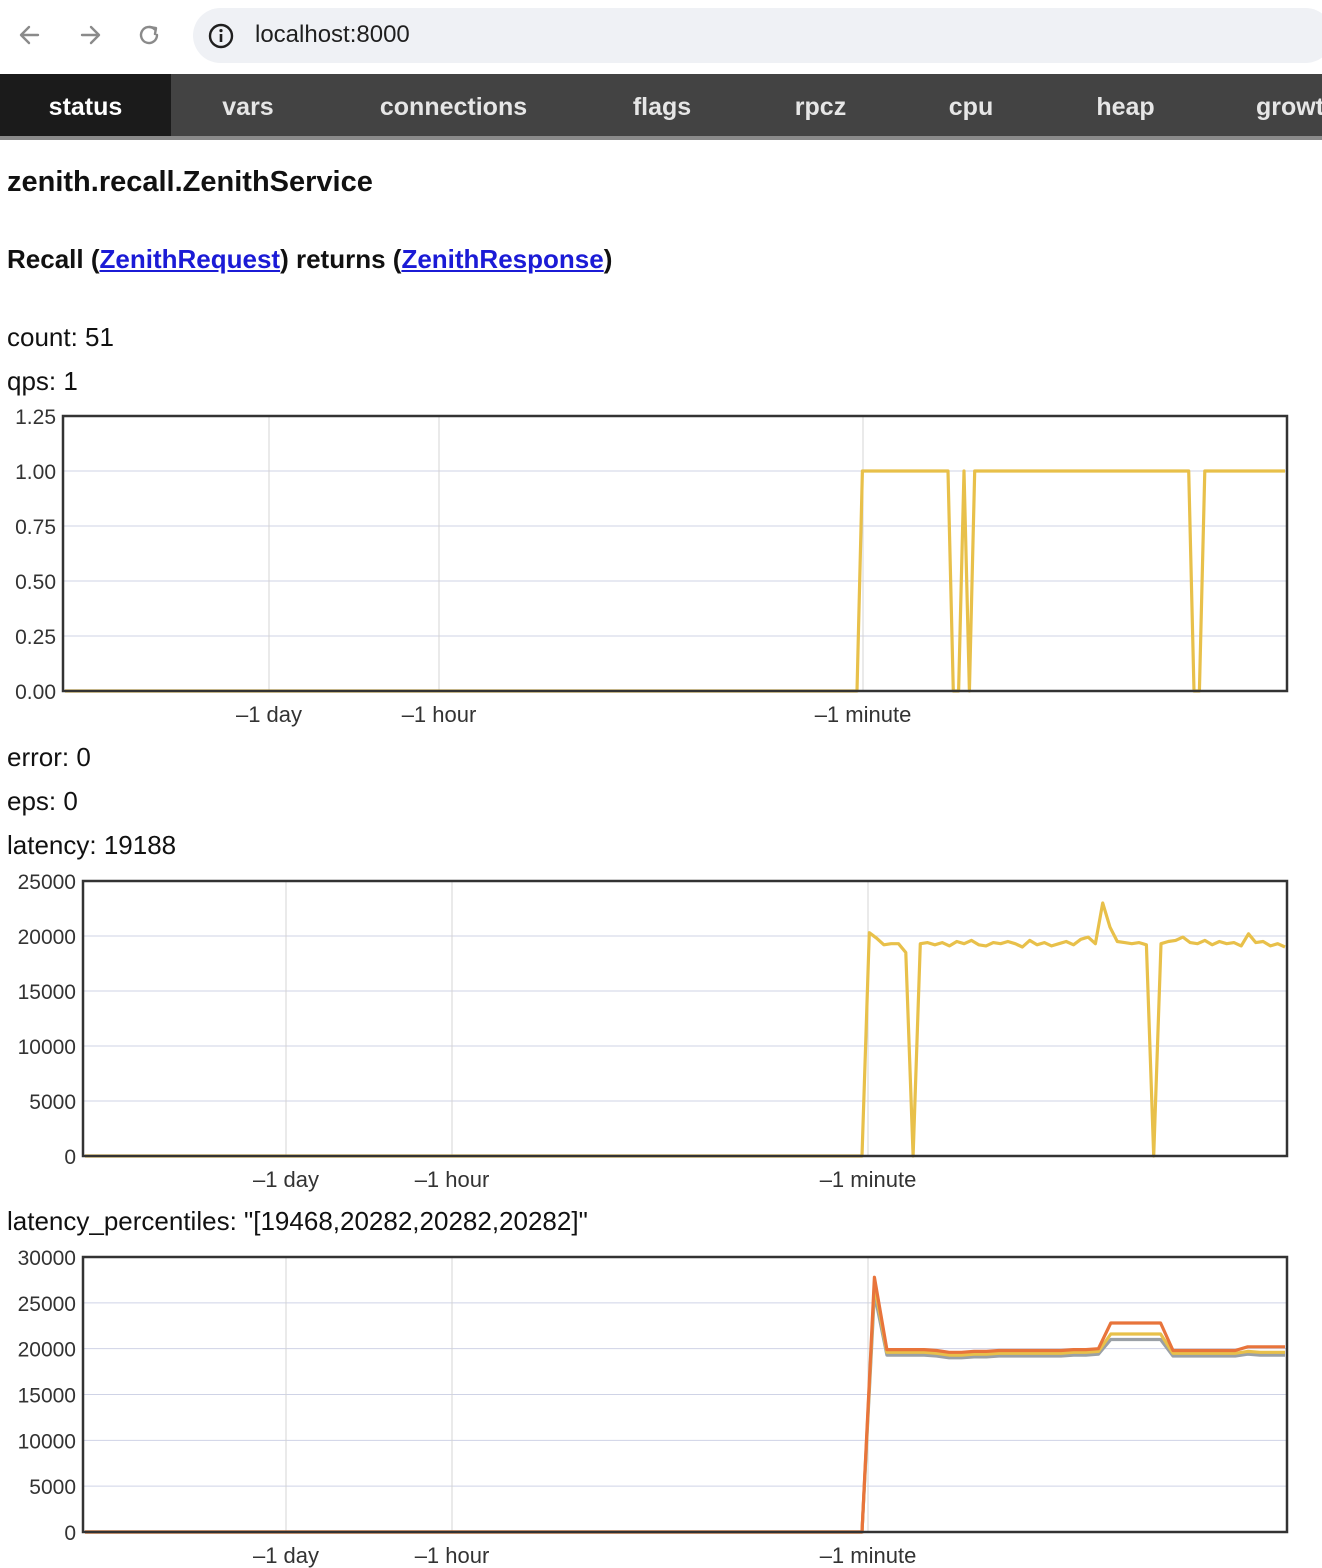  Describe the element at coordinates (332, 34) in the screenshot. I see `url-text: localhost:8000` at that location.